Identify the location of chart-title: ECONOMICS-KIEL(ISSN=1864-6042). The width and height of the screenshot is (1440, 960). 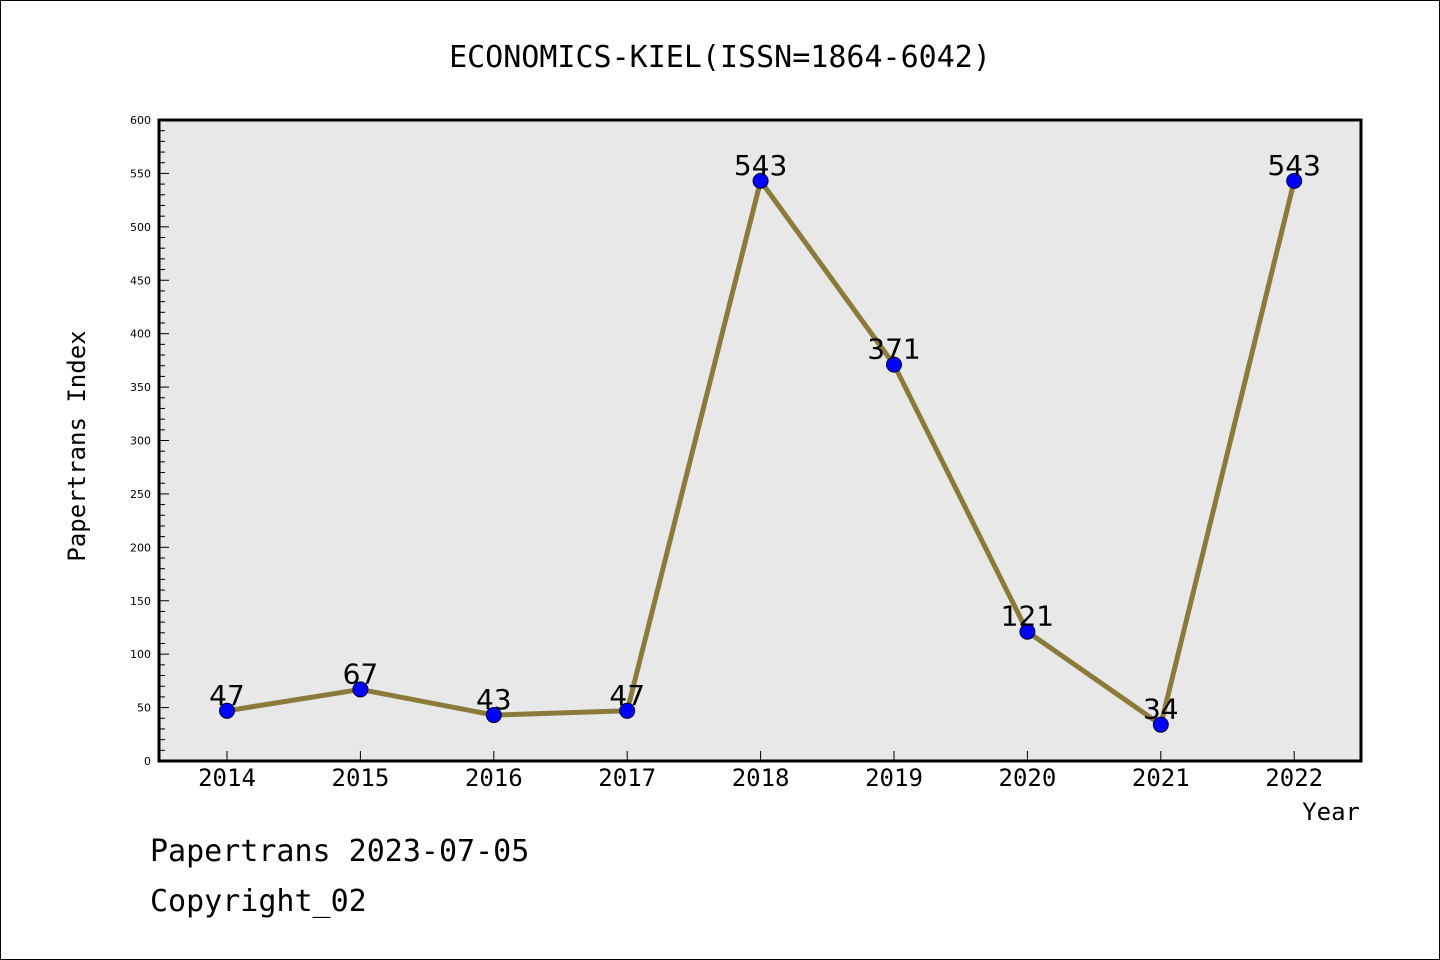
(720, 57).